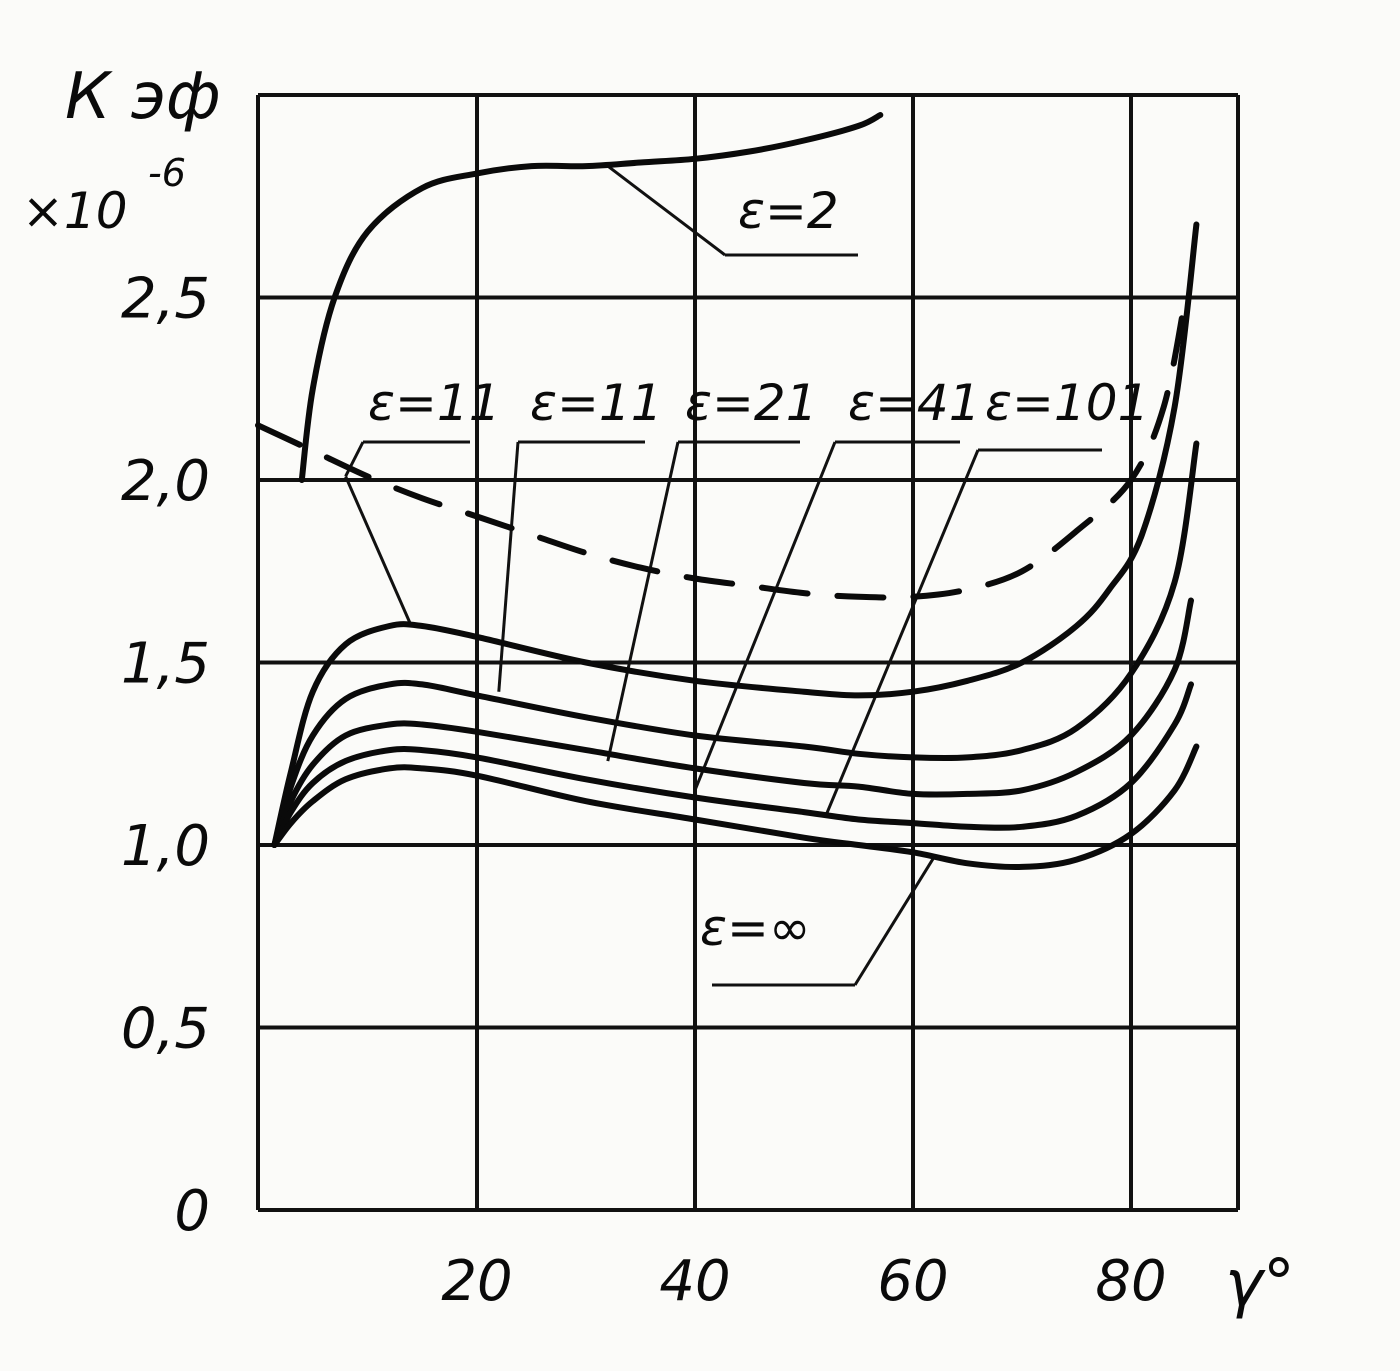 The height and width of the screenshot is (1371, 1400). Describe the element at coordinates (165, 299) in the screenshot. I see `y-tick-label: 2,5` at that location.